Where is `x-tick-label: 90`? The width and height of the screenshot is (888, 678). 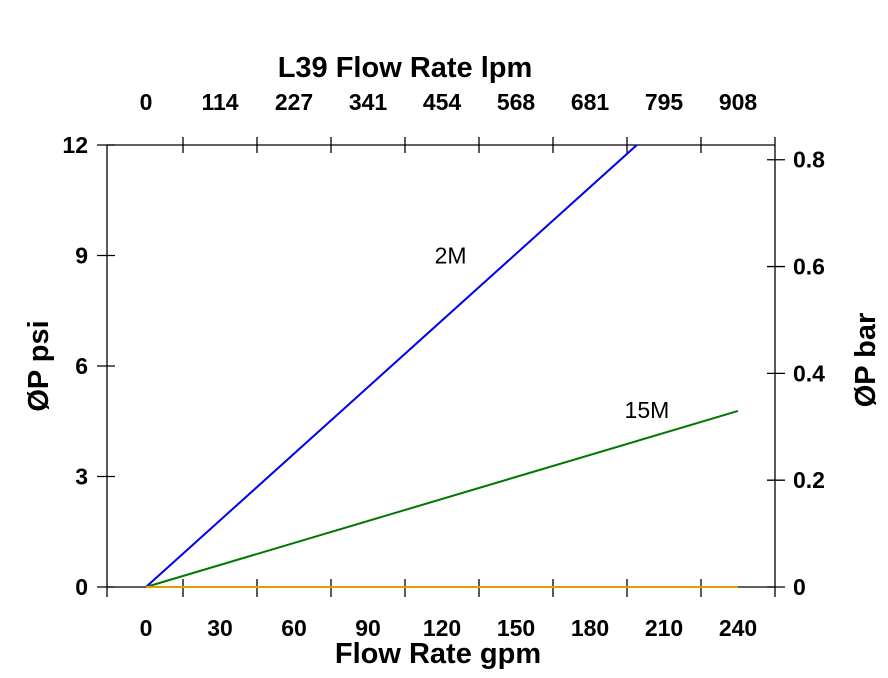
x-tick-label: 90 is located at coordinates (368, 628).